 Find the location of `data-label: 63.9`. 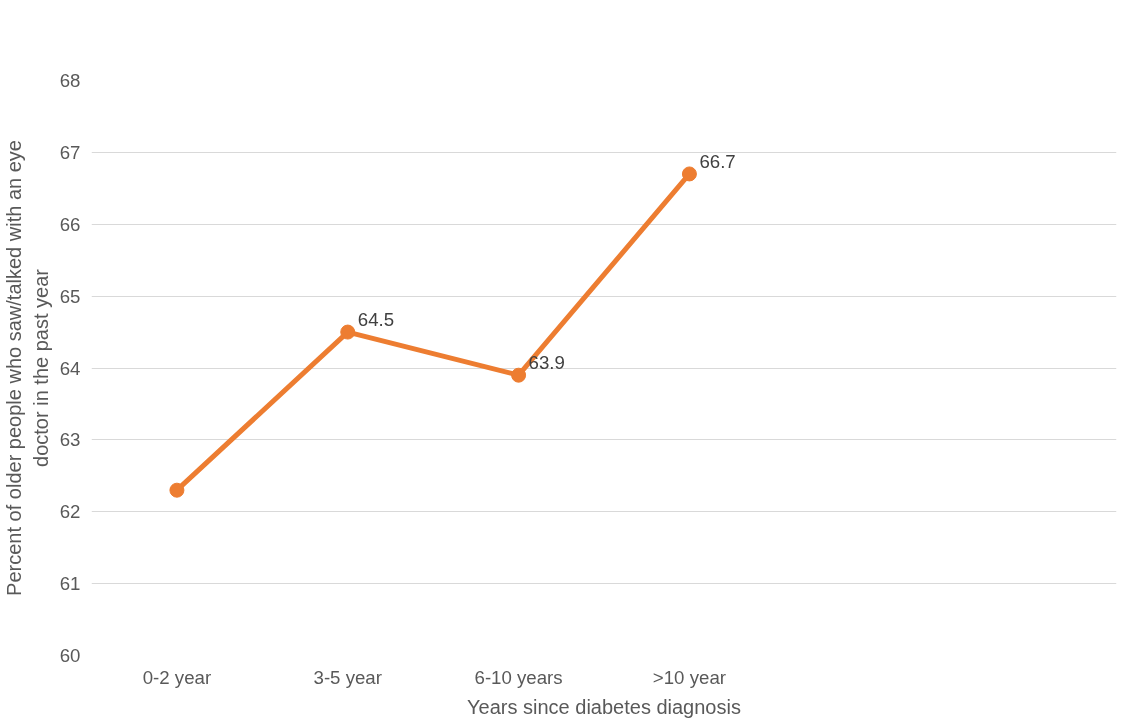

data-label: 63.9 is located at coordinates (546, 363).